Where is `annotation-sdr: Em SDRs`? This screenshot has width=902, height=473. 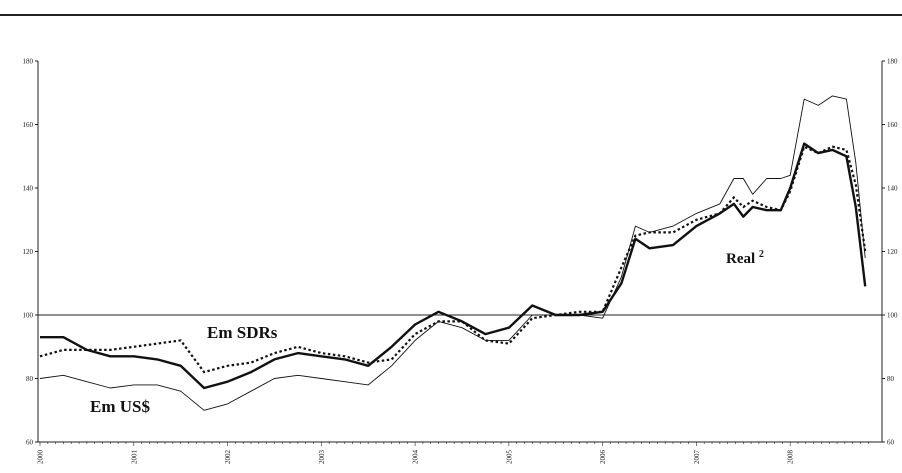
annotation-sdr: Em SDRs is located at coordinates (242, 332).